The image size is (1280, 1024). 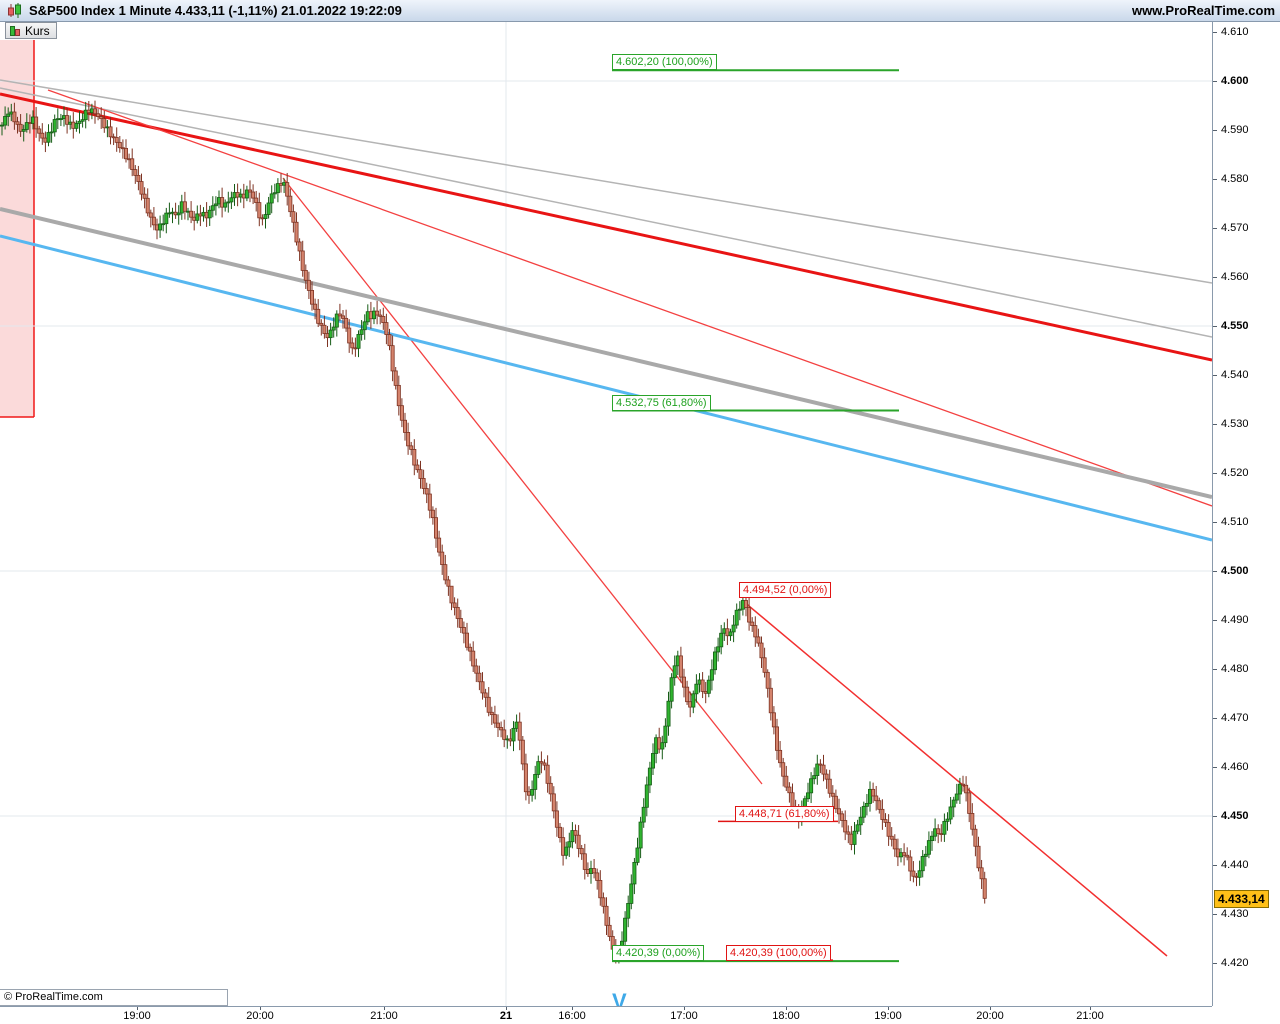 I want to click on y-axis-tick: 4.600, so click(x=1231, y=81).